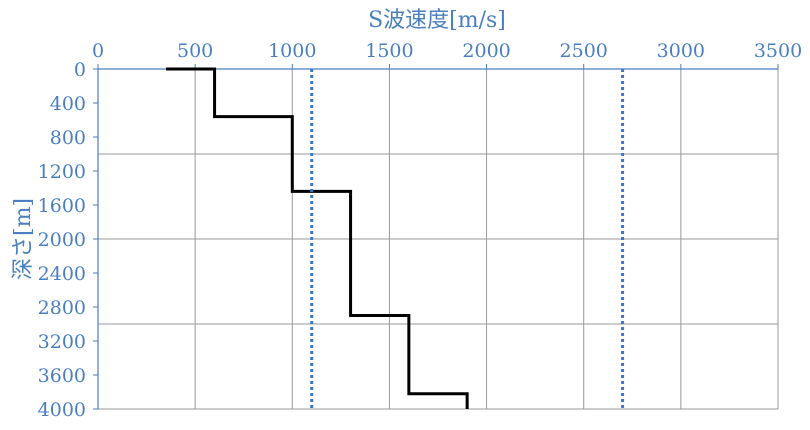 The width and height of the screenshot is (810, 430). Describe the element at coordinates (584, 51) in the screenshot. I see `x-tick-label: 2500` at that location.